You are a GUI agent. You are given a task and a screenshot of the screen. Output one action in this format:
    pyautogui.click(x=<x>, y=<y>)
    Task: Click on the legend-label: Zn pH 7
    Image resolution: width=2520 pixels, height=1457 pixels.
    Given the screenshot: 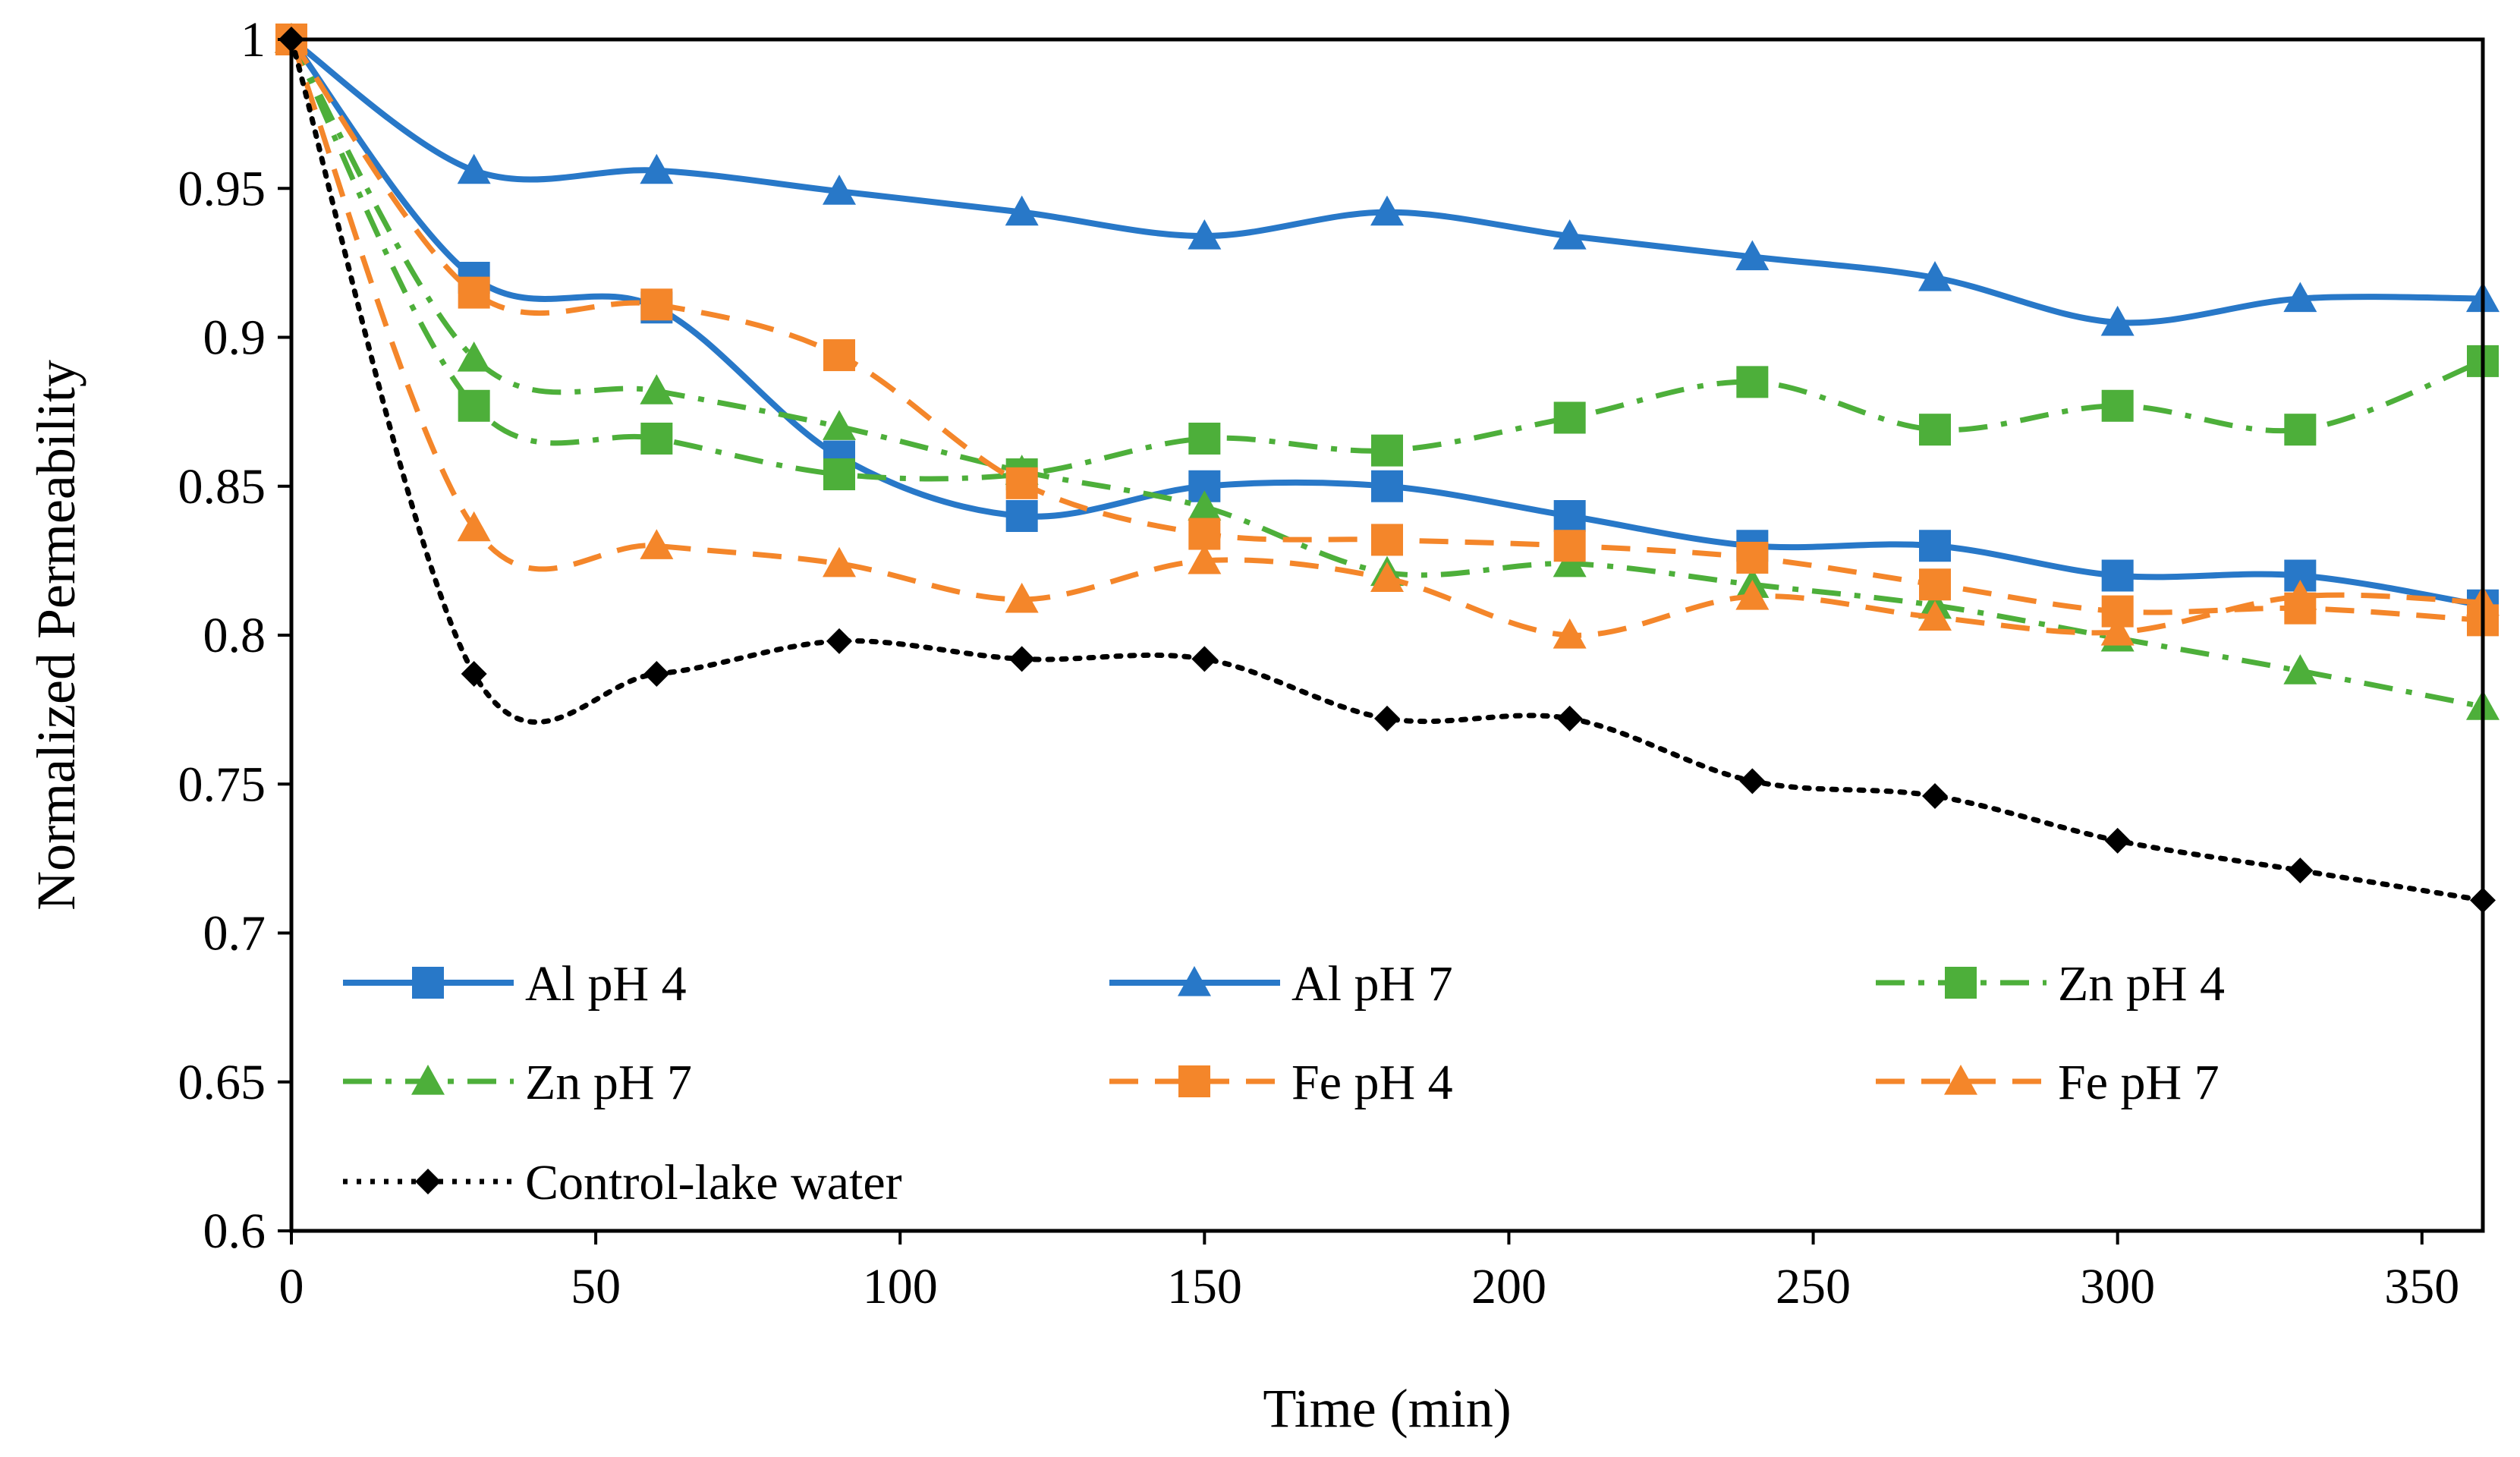 What is the action you would take?
    pyautogui.click(x=608, y=1082)
    